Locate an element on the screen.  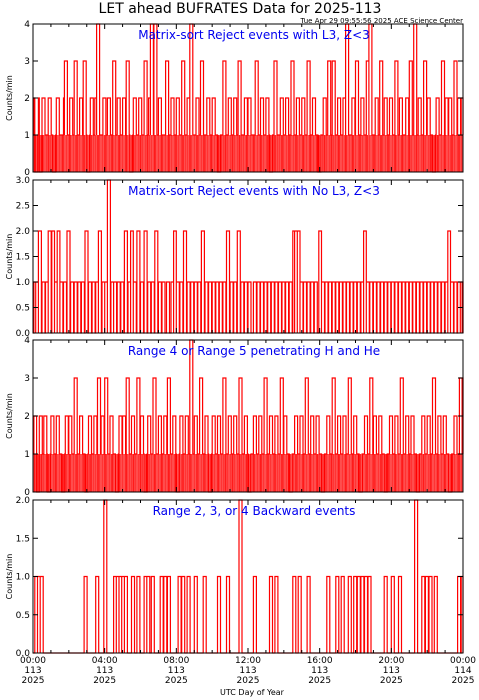
x-tick-time: 12:00 is located at coordinates (248, 661).